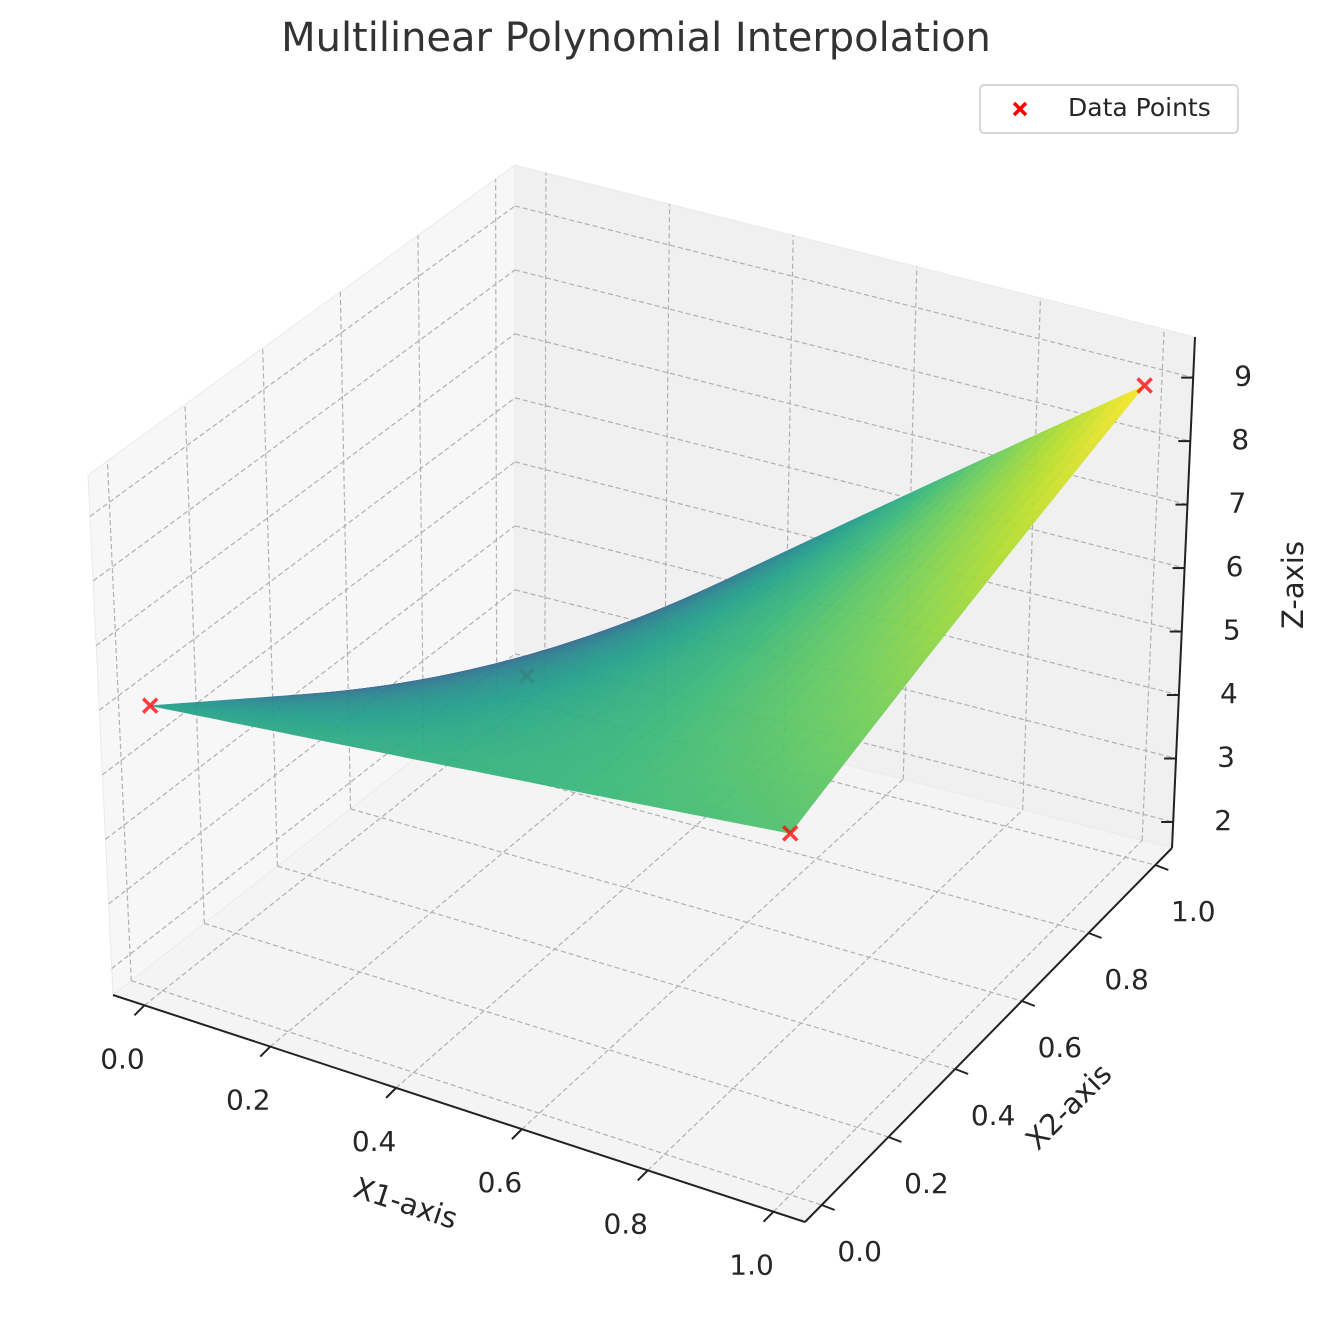 This screenshot has height=1322, width=1335. Describe the element at coordinates (122, 1058) in the screenshot. I see `x1-tick-label: 0.0` at that location.